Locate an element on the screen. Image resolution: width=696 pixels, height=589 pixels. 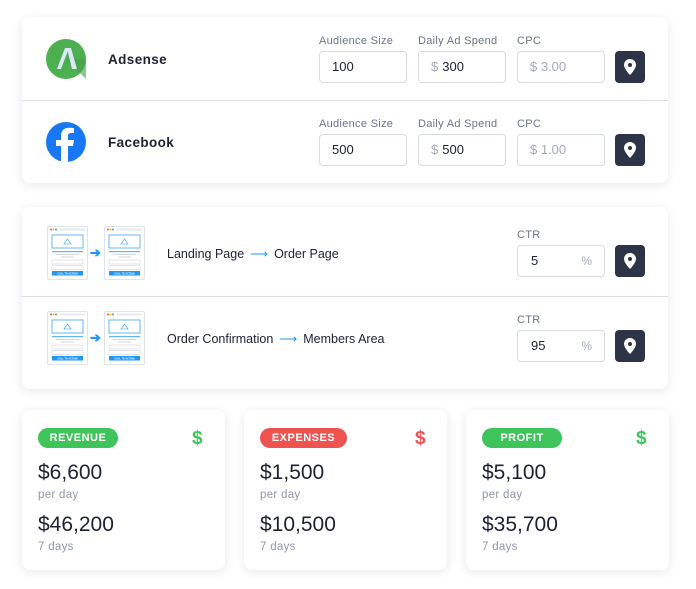
daily-ad-spend-input: $300 is located at coordinates (462, 67).